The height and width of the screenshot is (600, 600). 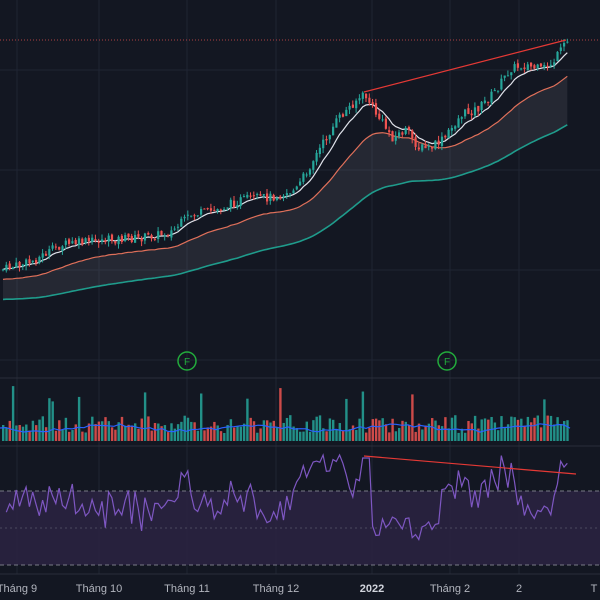 I want to click on x-axis-label: 2022, so click(x=372, y=589).